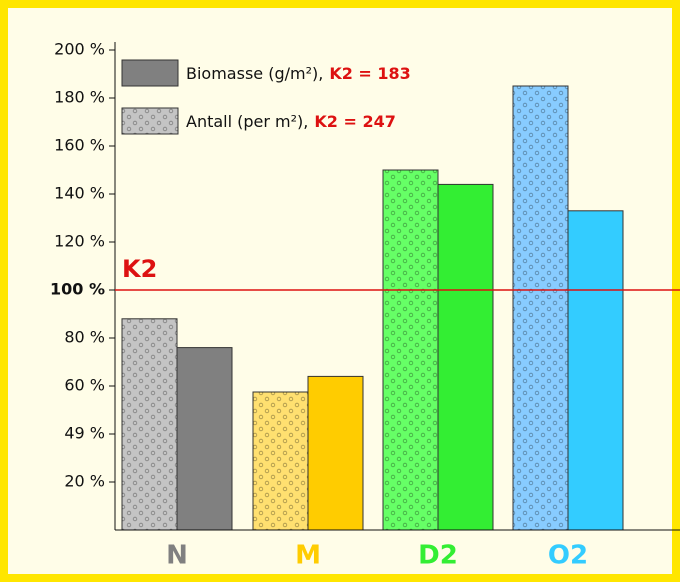 This screenshot has width=680, height=582. What do you see at coordinates (84, 433) in the screenshot?
I see `y-tick-label: 49 %` at bounding box center [84, 433].